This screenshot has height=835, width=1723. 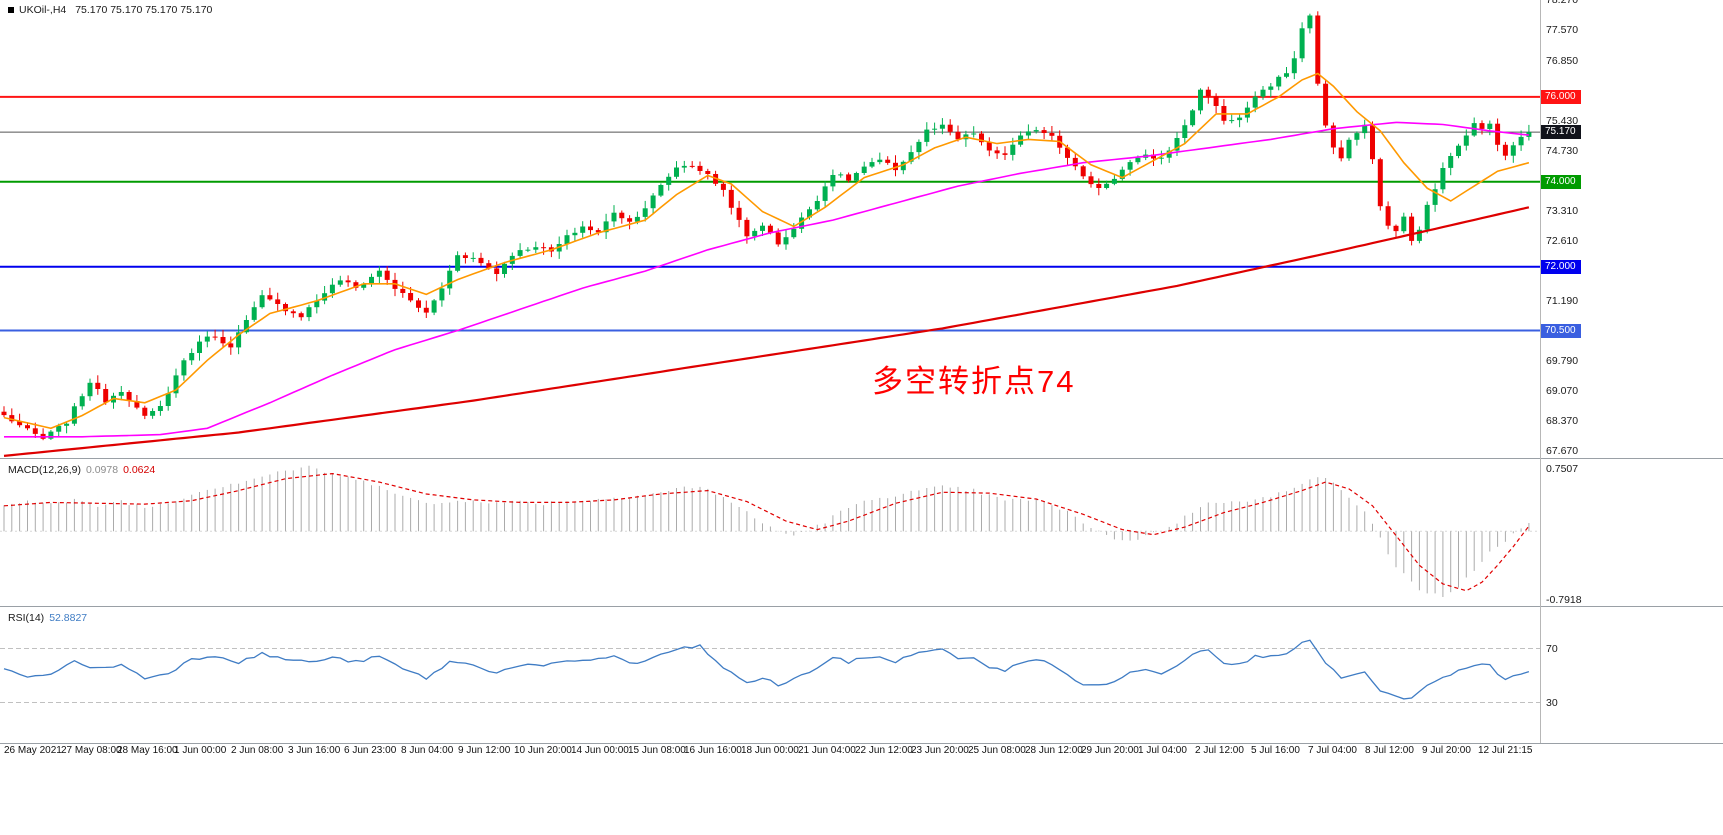 What do you see at coordinates (1219, 750) in the screenshot?
I see `time-axis-label: 2 Jul 12:00` at bounding box center [1219, 750].